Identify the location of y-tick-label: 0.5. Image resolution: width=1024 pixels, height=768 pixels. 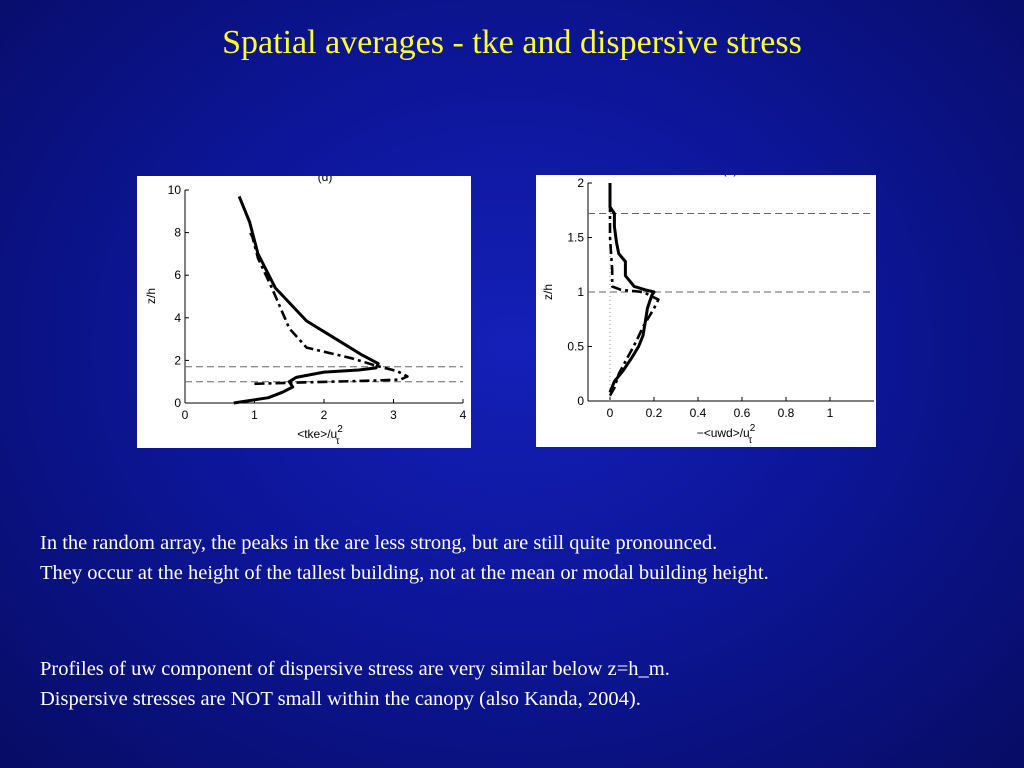
(575, 347).